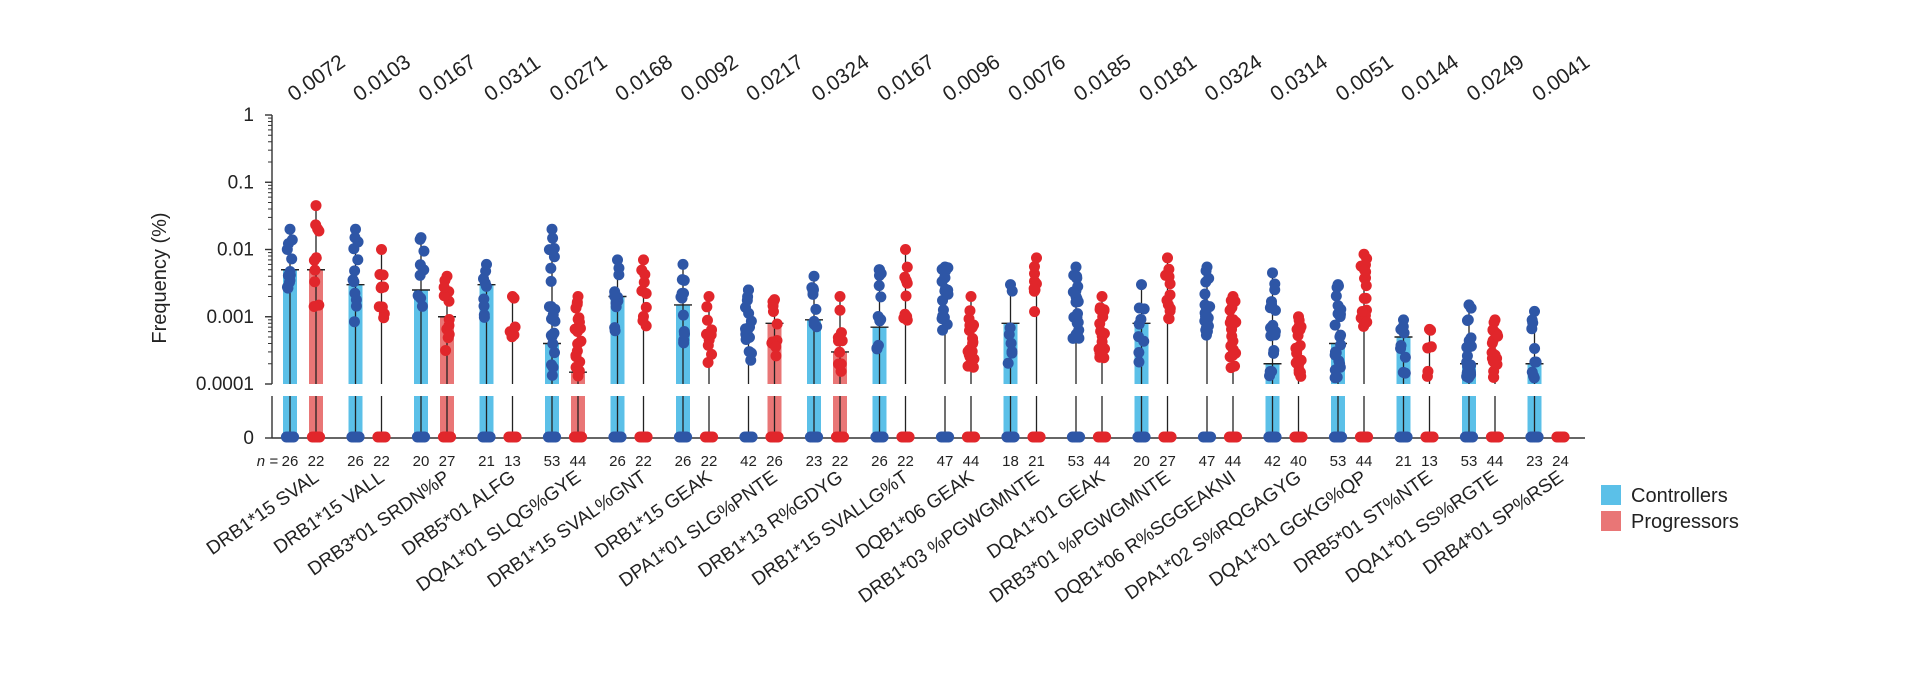 This screenshot has height=678, width=1920. What do you see at coordinates (448, 78) in the screenshot?
I see `p-value-label: 0.0167` at bounding box center [448, 78].